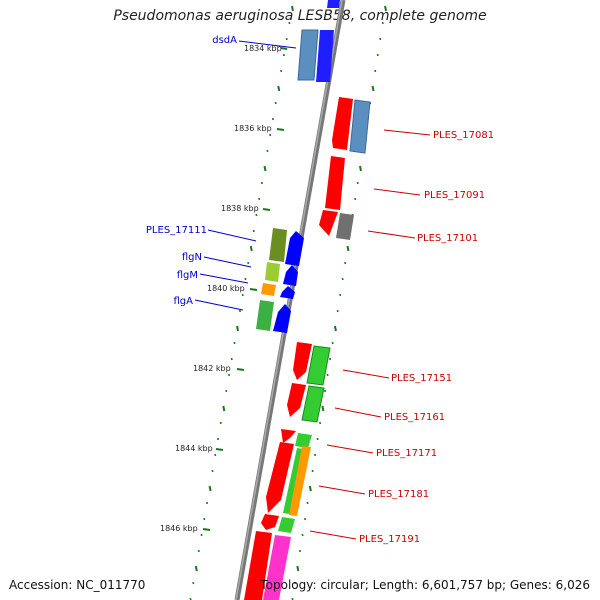 The image size is (600, 600). I want to click on gene-PLES_17091-arrow-head, so click(328, 223).